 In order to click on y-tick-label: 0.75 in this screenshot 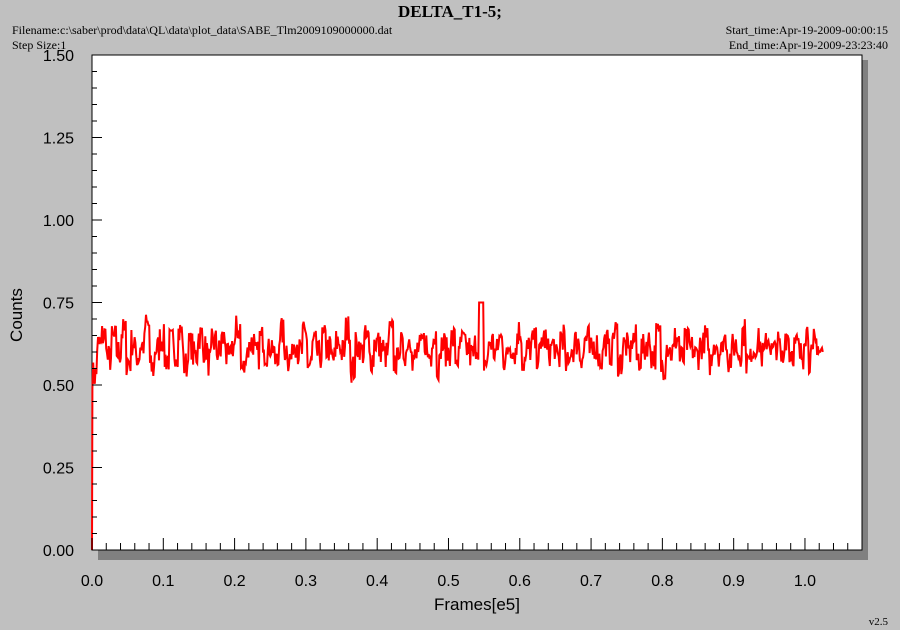, I will do `click(58, 304)`.